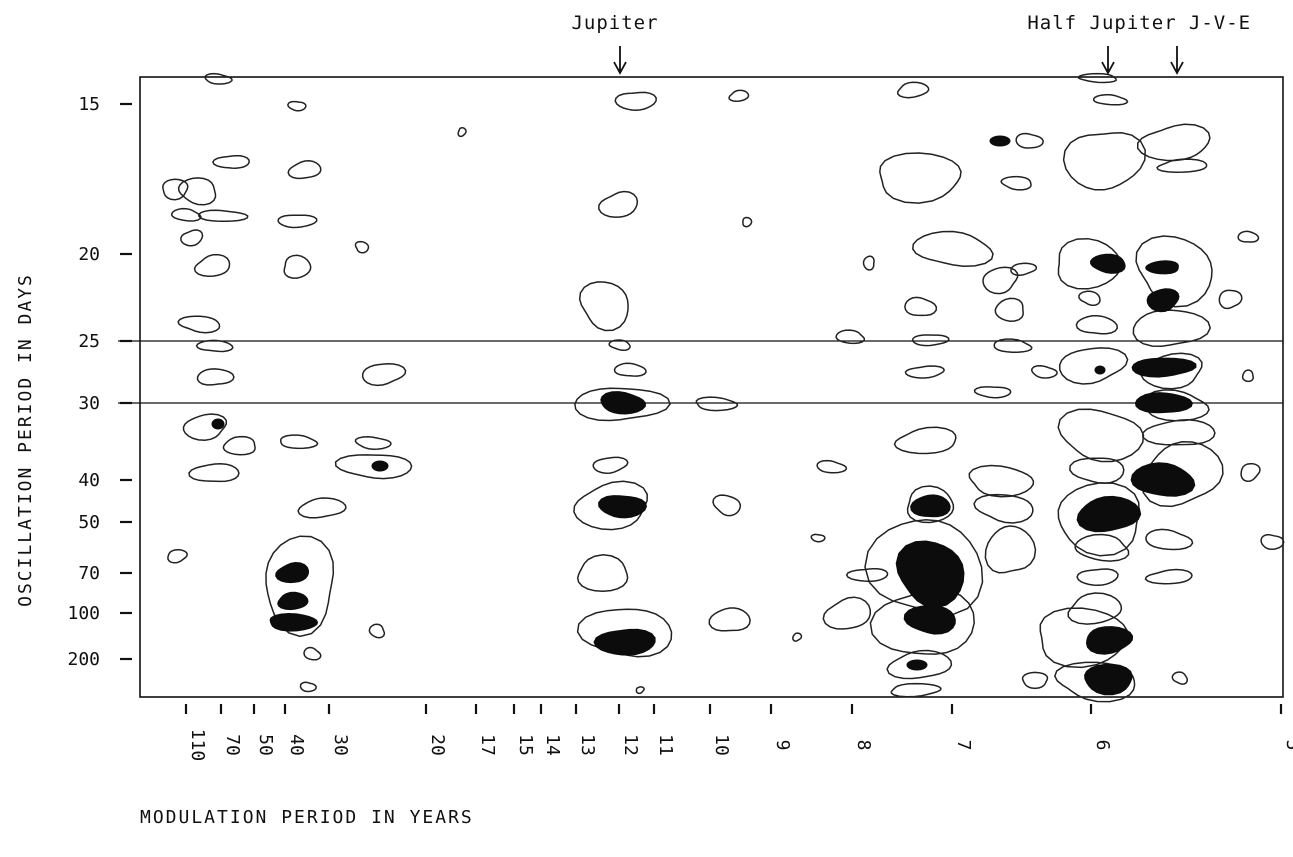 The height and width of the screenshot is (857, 1293). I want to click on x-tick-label-6: 6, so click(1102, 745).